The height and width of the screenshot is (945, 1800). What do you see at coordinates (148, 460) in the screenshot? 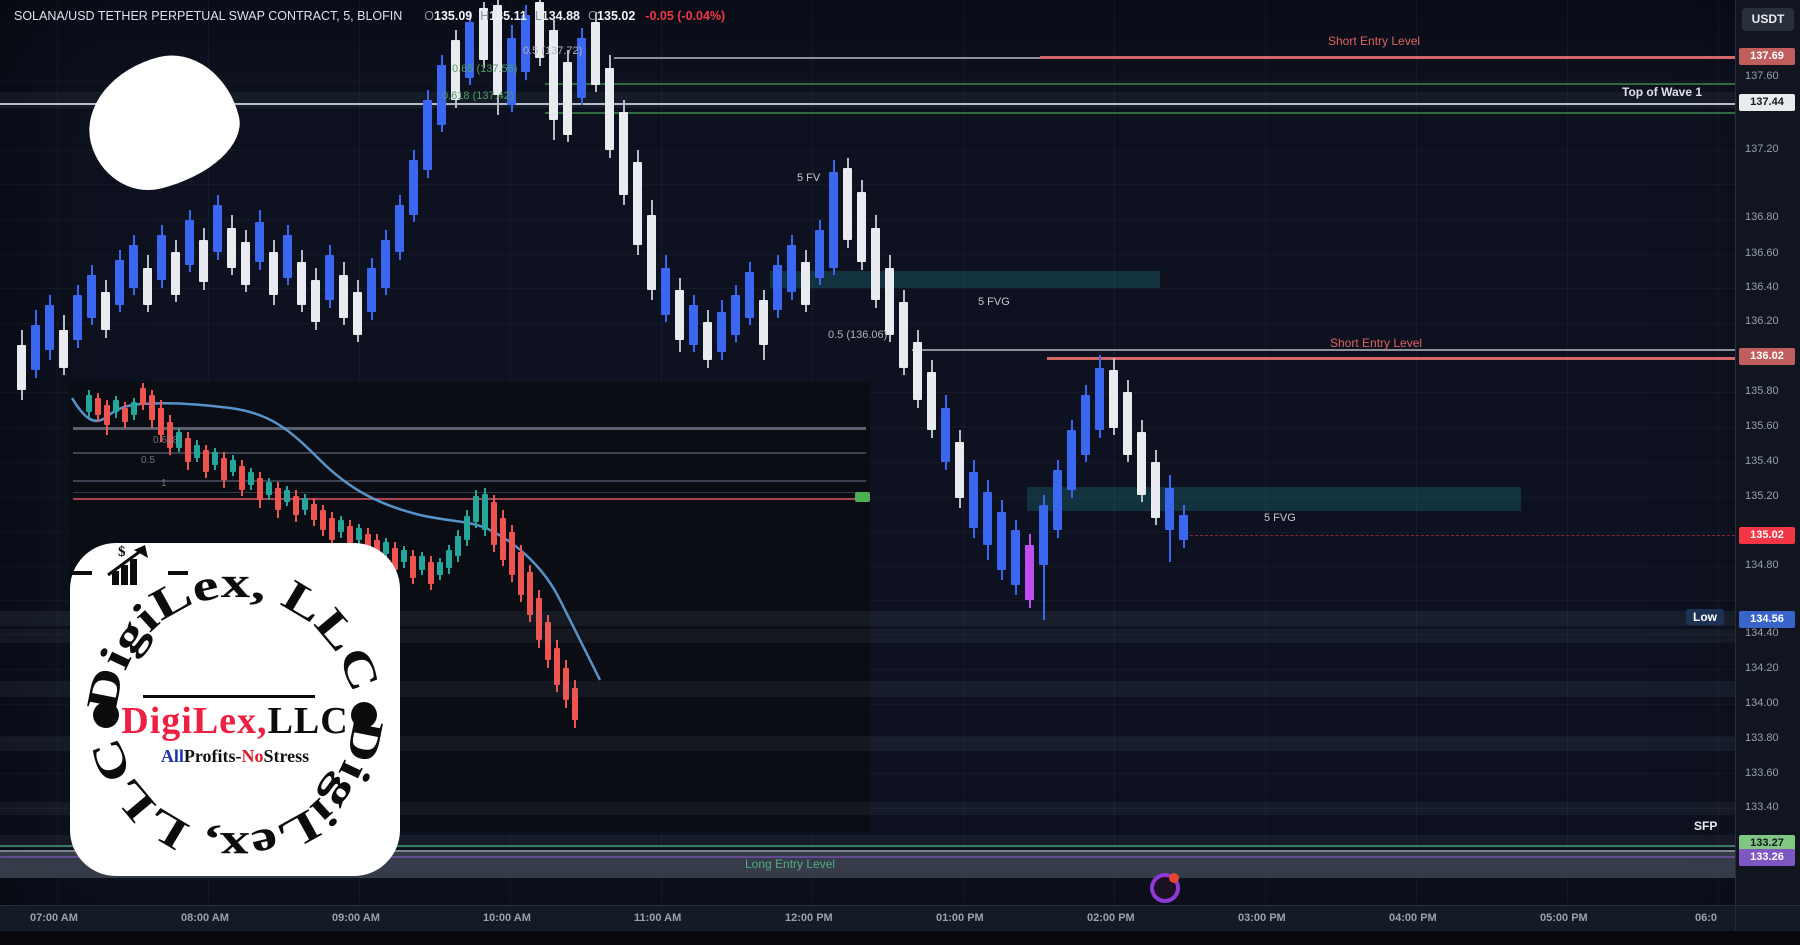
I see `inset-fib-label: 0.5` at bounding box center [148, 460].